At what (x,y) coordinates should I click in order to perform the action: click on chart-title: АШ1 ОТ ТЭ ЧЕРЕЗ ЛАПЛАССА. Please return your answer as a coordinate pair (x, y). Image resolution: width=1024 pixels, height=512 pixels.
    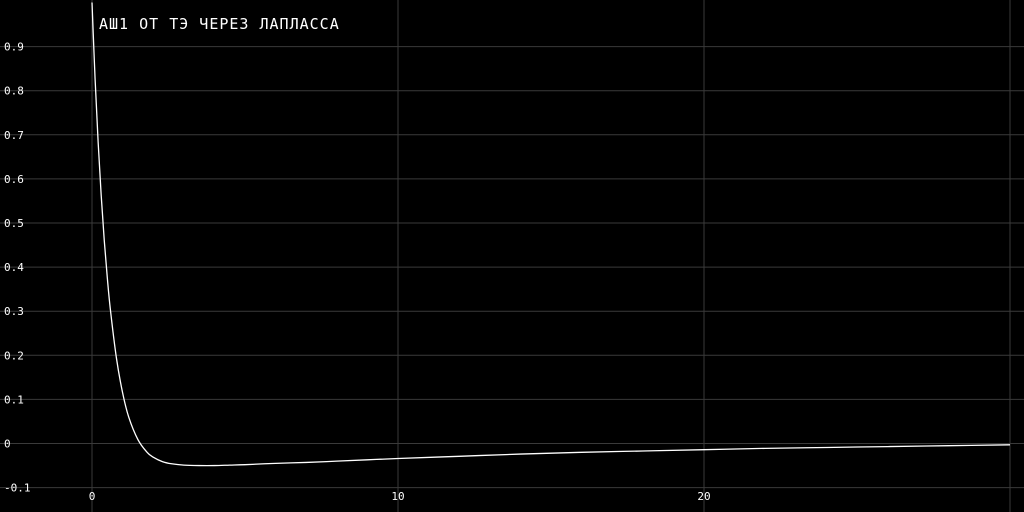
    Looking at the image, I should click on (219, 24).